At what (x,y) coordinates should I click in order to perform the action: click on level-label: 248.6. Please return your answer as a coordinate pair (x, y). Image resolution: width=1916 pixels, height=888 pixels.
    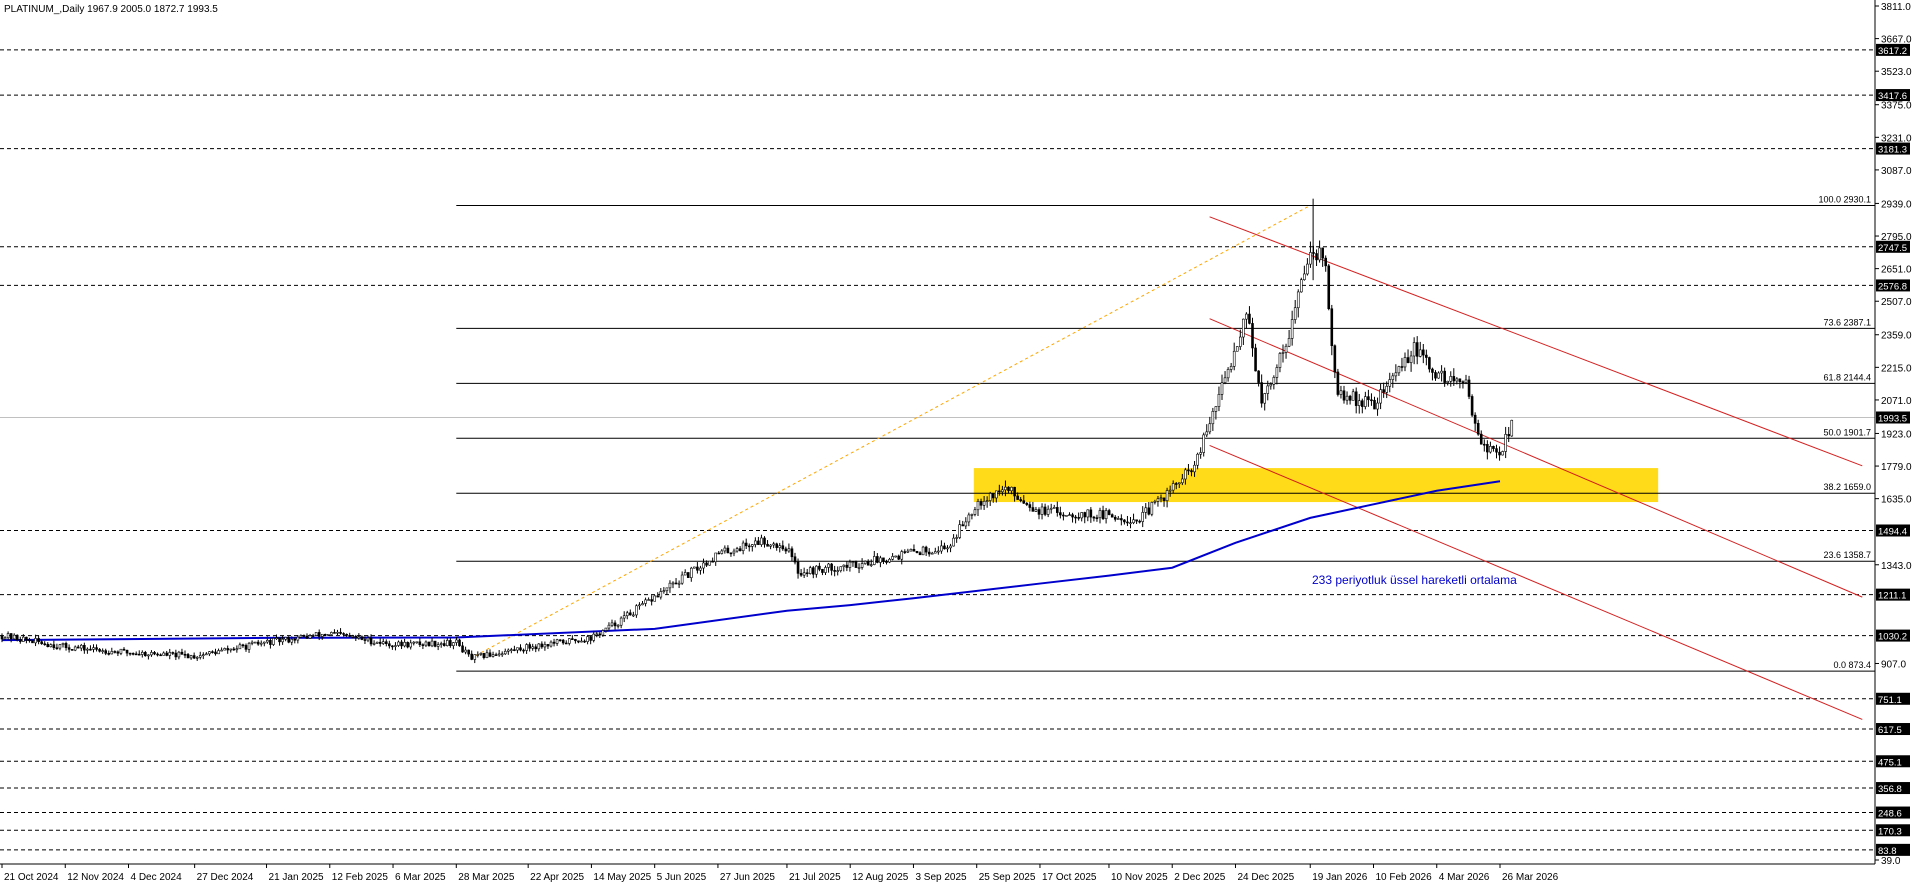
    Looking at the image, I should click on (1890, 814).